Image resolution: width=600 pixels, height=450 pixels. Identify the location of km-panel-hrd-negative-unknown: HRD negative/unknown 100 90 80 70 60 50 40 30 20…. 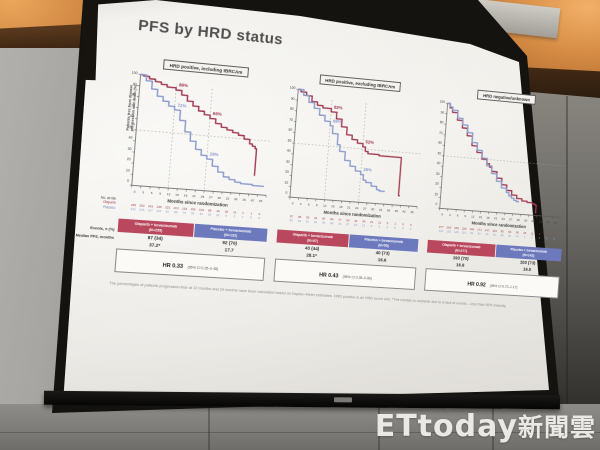
(498, 192).